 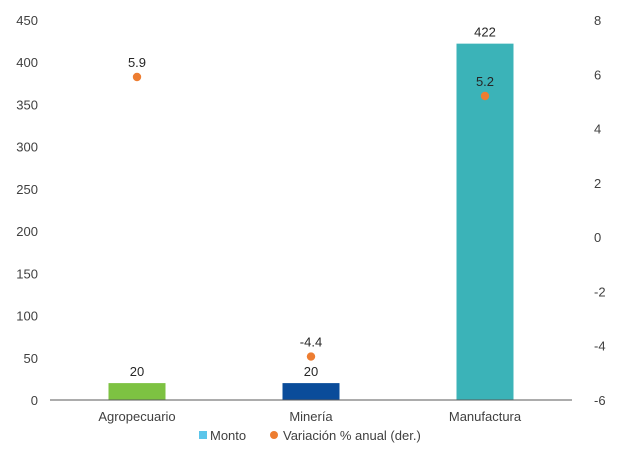 What do you see at coordinates (274, 435) in the screenshot?
I see `legend-swatch-dot` at bounding box center [274, 435].